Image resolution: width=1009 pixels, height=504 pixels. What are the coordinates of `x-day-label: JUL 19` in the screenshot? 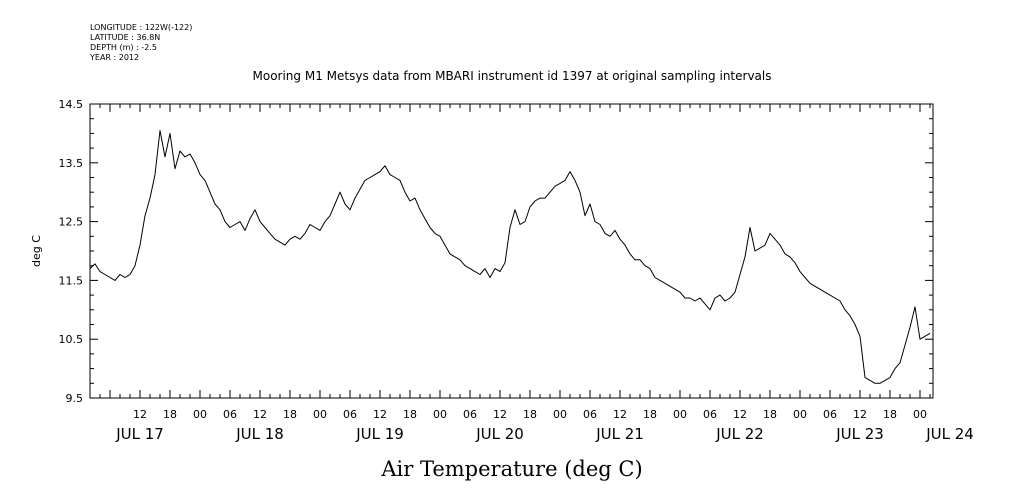 It's located at (379, 434).